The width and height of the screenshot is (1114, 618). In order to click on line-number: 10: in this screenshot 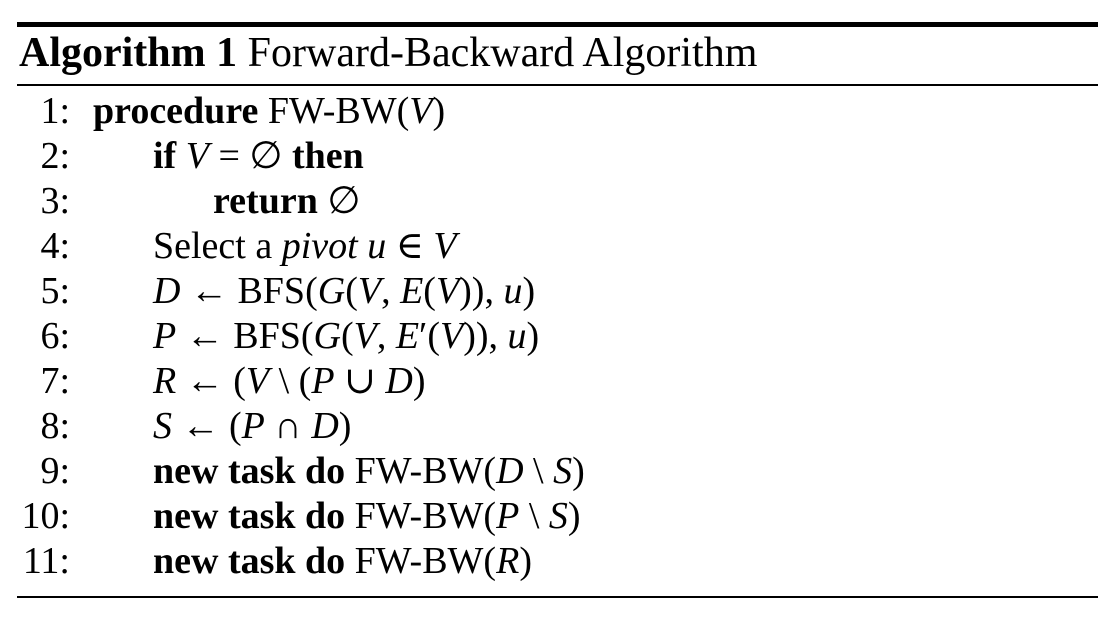, I will do `click(45, 516)`.